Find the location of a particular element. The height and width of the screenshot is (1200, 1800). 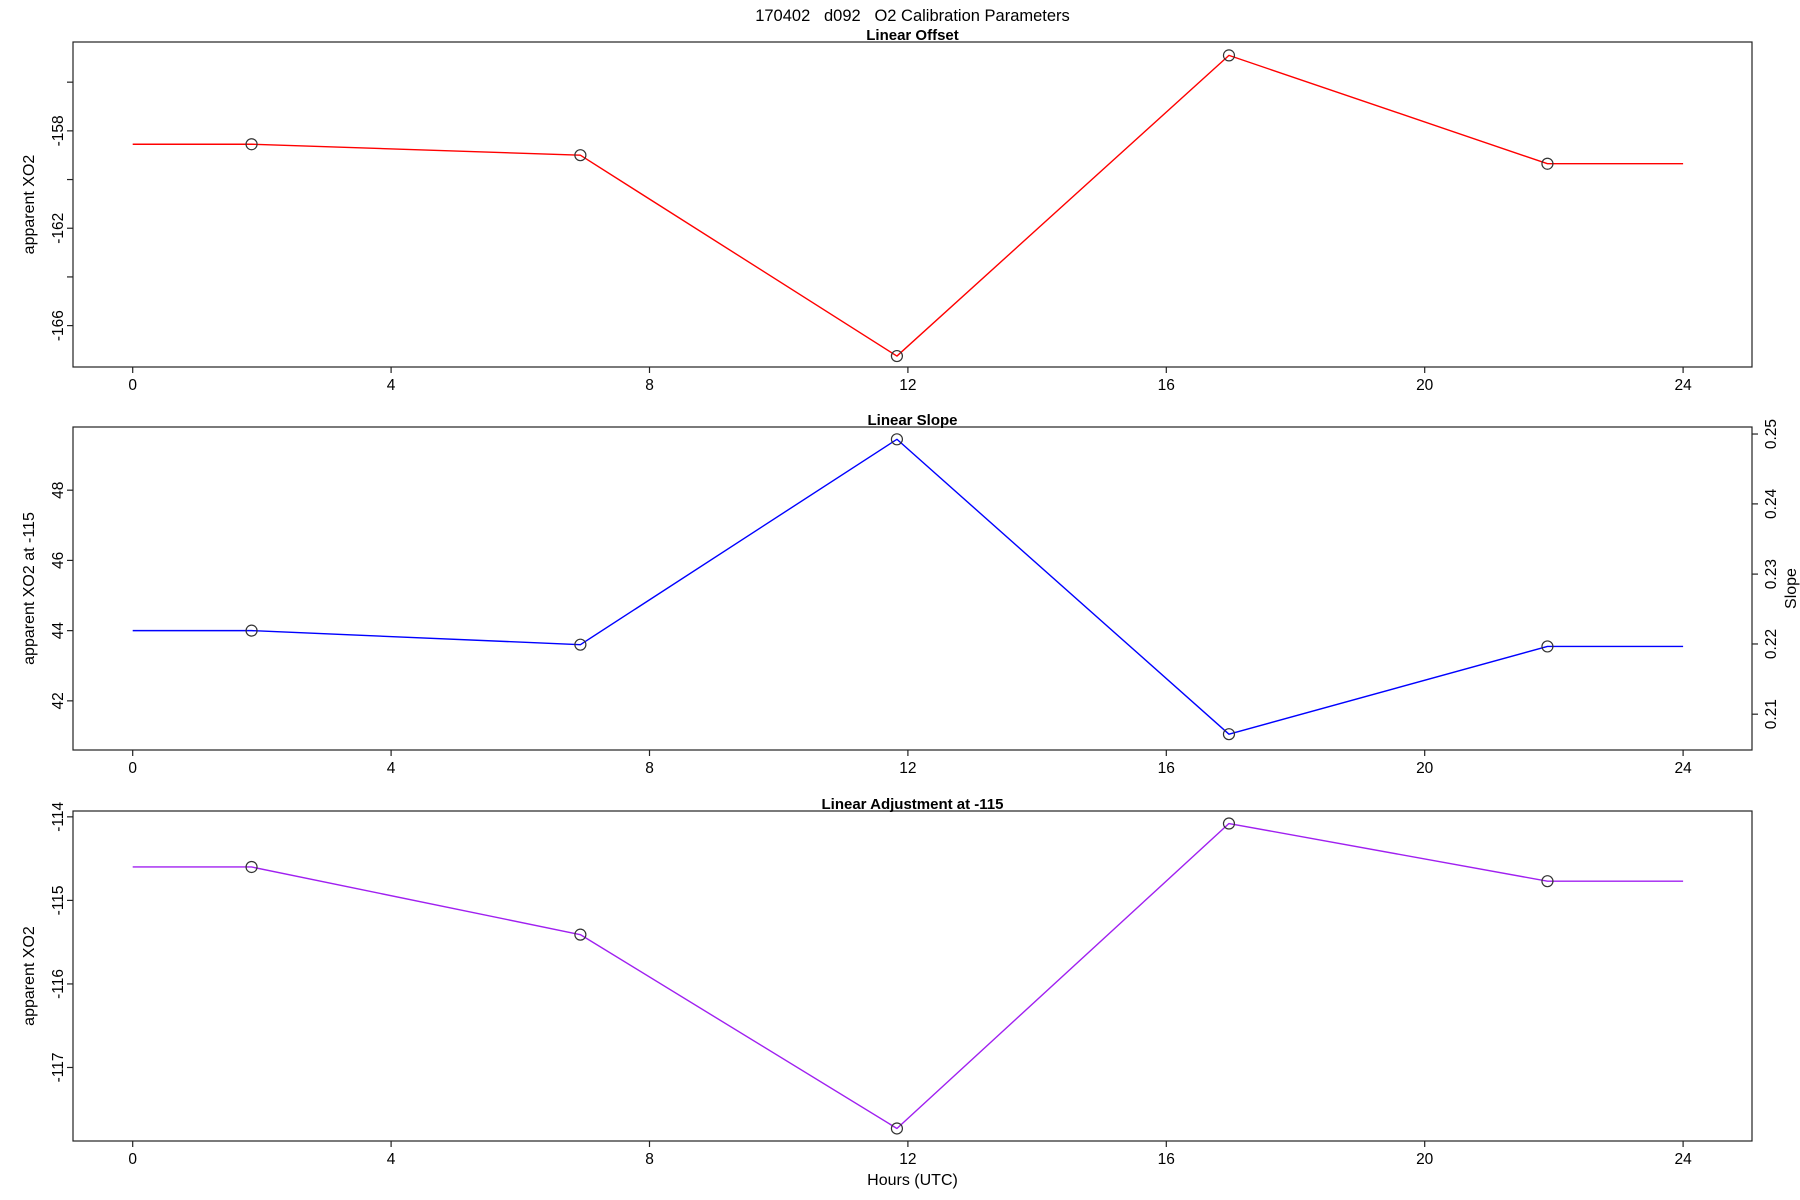

y-tick-label: 44 is located at coordinates (58, 631).